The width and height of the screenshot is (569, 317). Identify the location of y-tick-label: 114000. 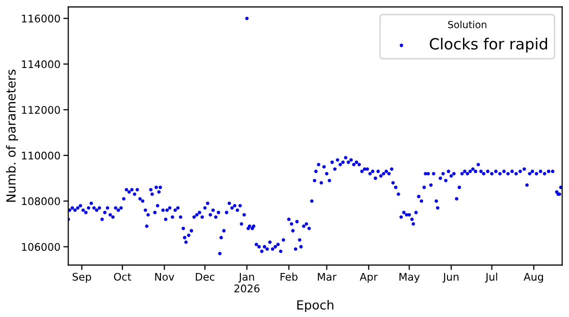
(41, 64).